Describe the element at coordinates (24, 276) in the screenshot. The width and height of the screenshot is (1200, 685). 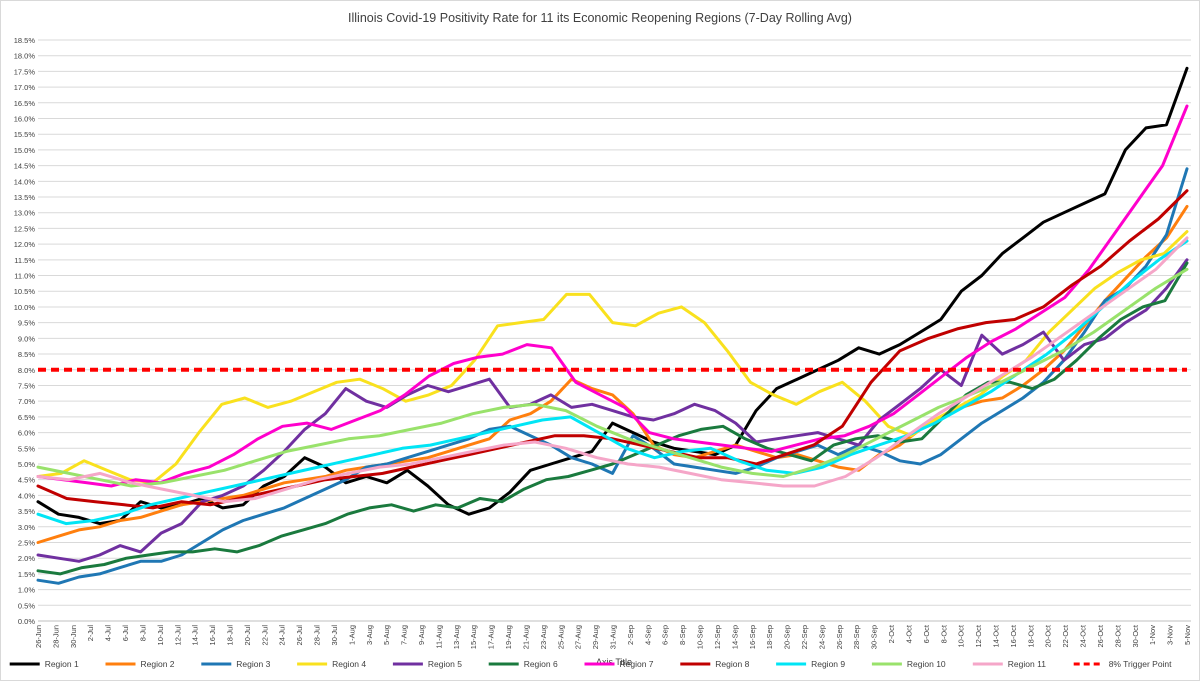
I see `y-tick-label: 11.0%` at that location.